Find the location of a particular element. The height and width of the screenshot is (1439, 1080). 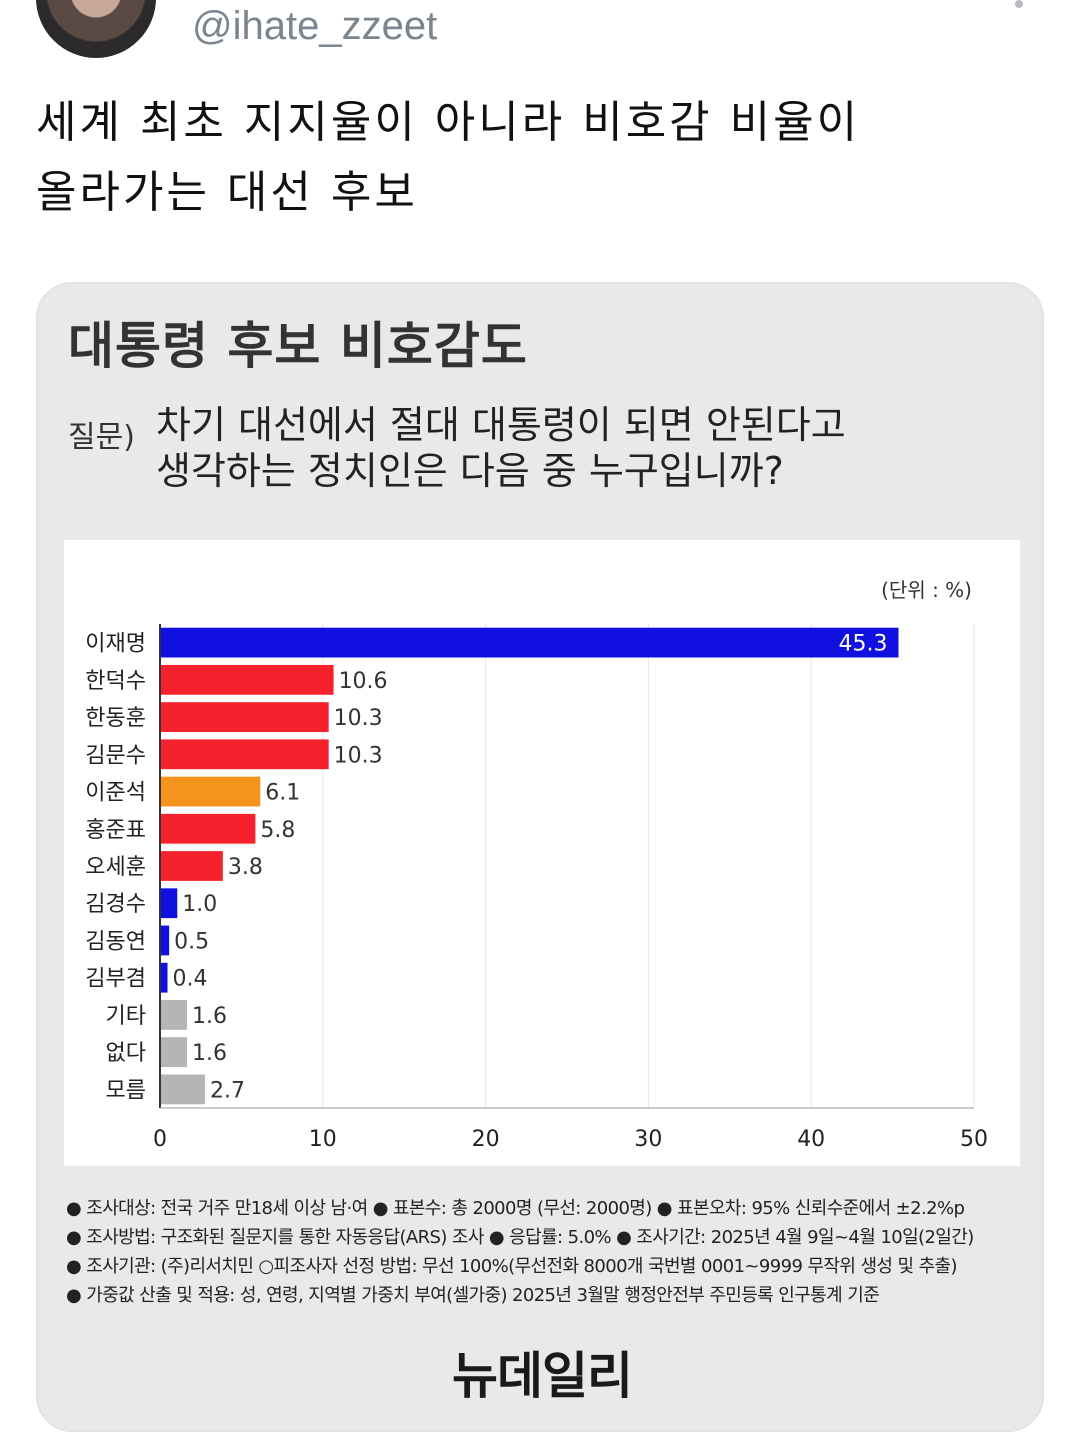

x-tick-label: 0 is located at coordinates (160, 1139).